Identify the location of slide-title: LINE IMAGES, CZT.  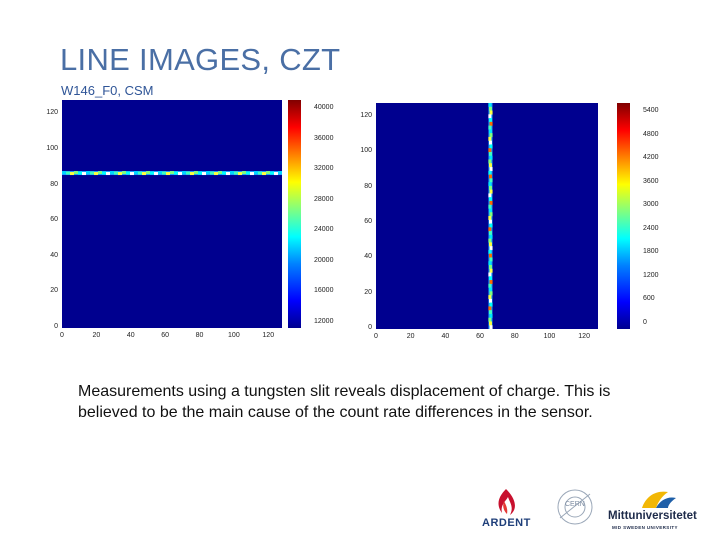
(200, 59).